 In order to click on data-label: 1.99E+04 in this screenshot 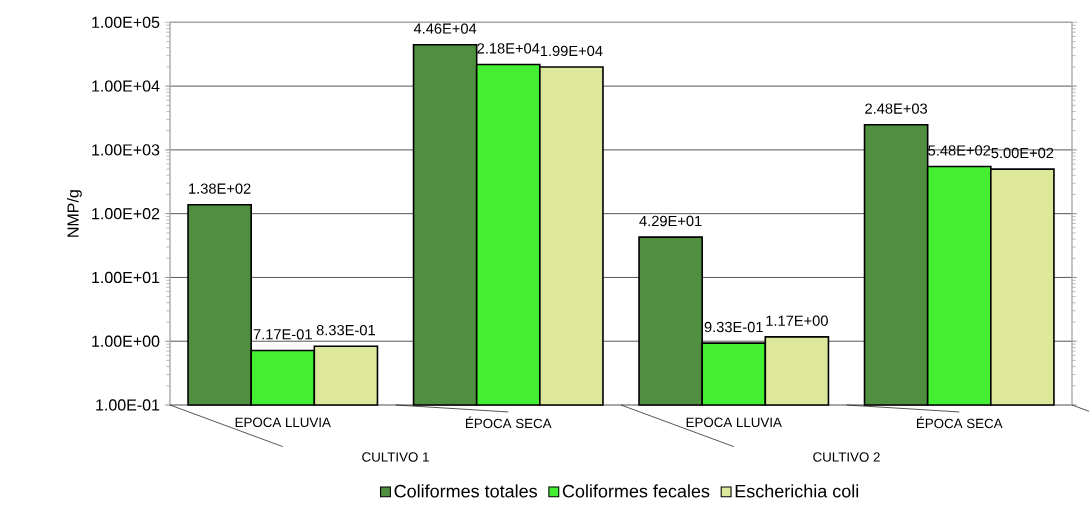, I will do `click(571, 51)`.